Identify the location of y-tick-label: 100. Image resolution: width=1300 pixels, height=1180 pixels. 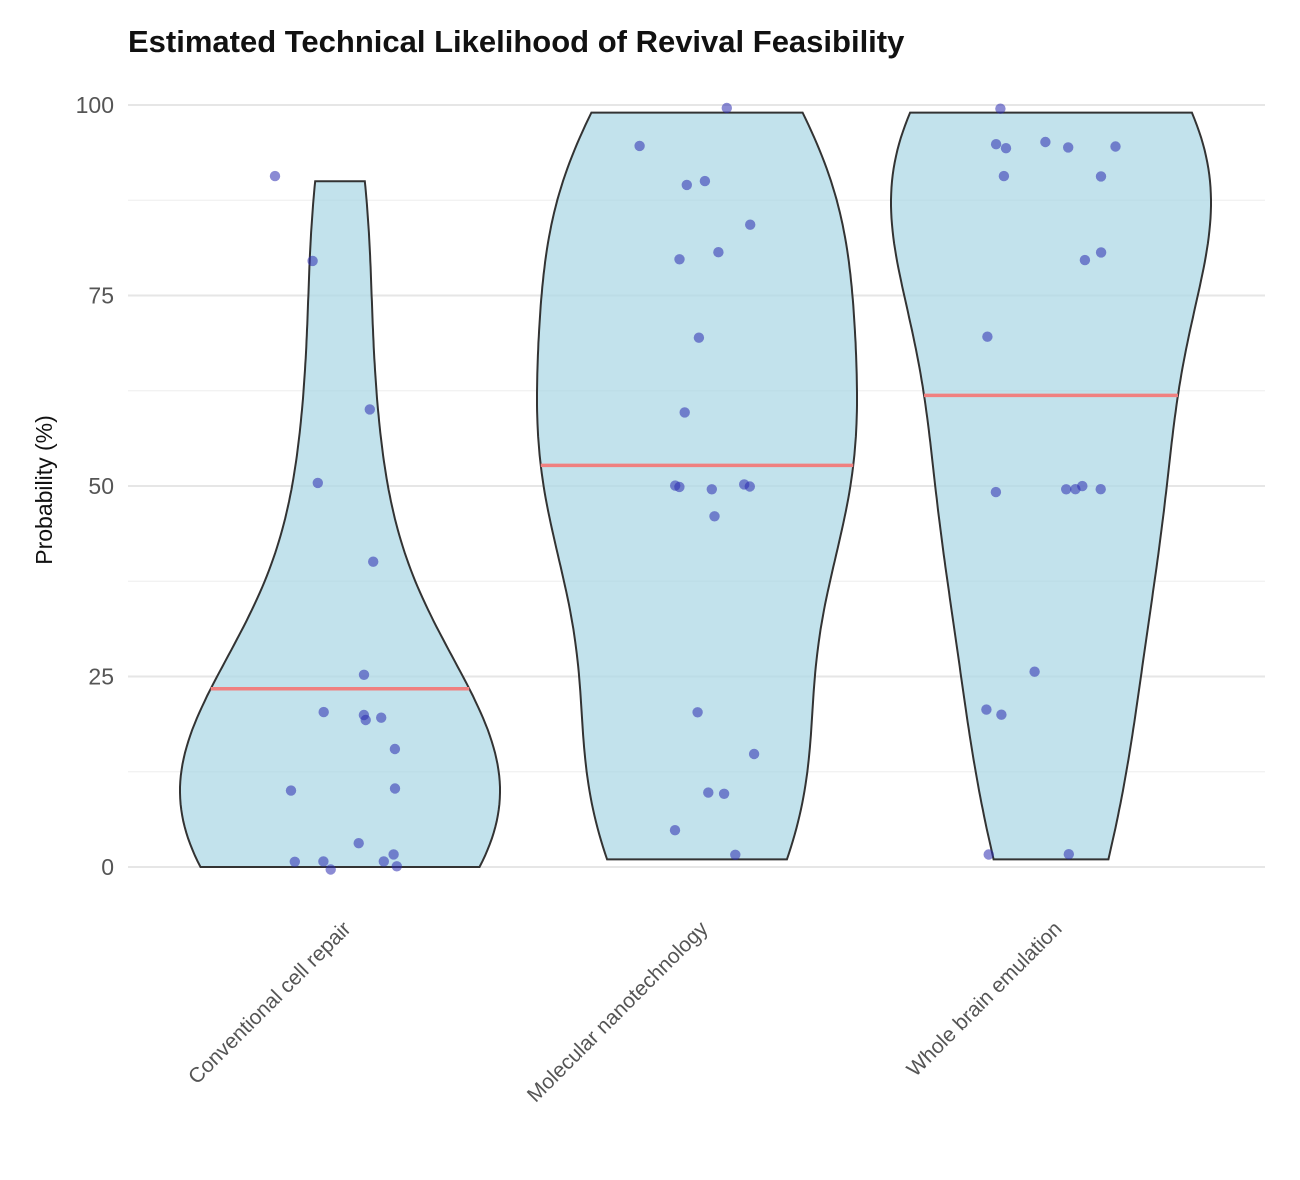
(95, 105).